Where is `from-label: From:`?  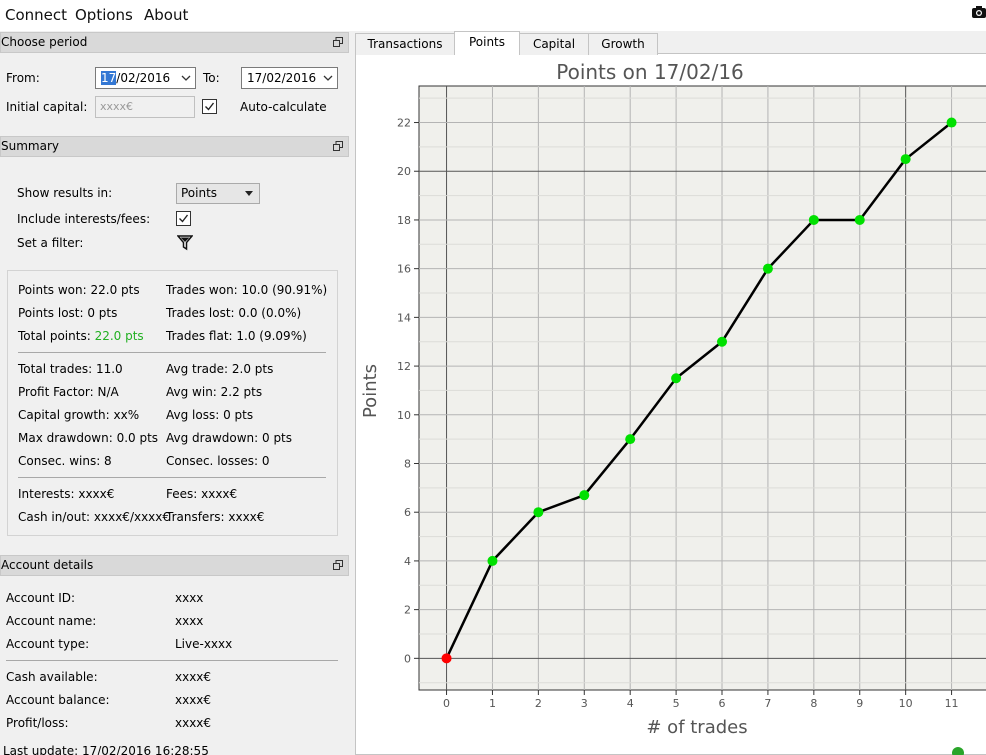
from-label: From: is located at coordinates (23, 78).